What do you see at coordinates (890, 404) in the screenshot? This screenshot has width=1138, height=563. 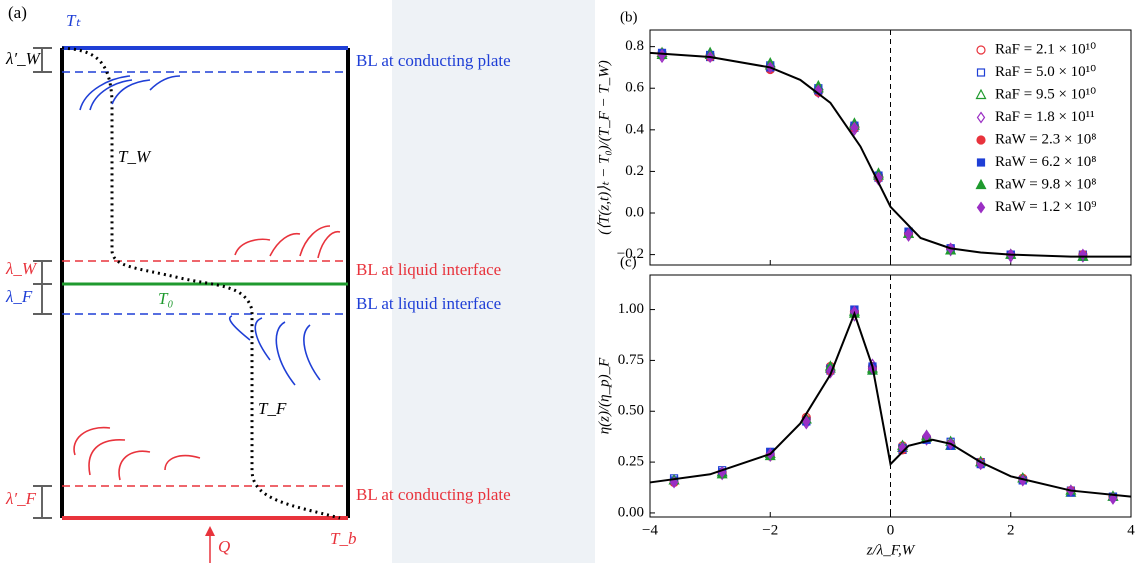 I see `fit-line` at bounding box center [890, 404].